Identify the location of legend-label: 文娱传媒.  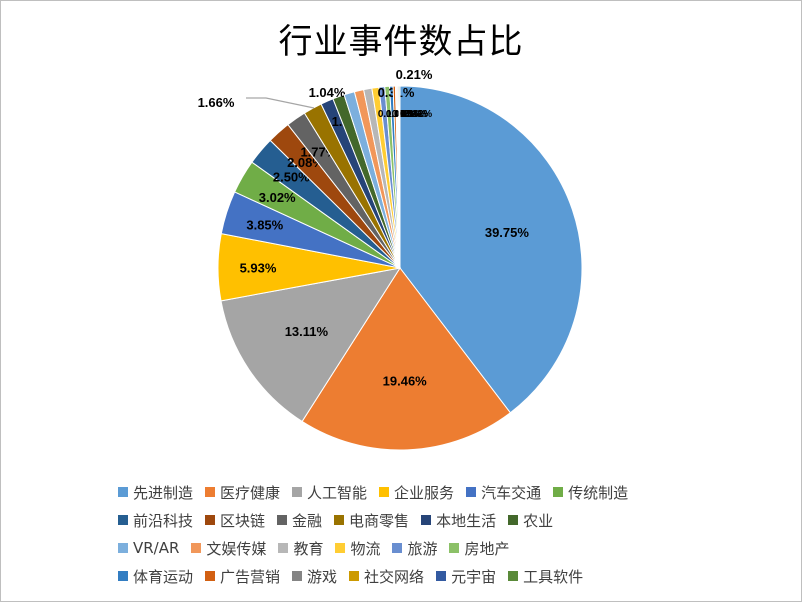
(236, 548).